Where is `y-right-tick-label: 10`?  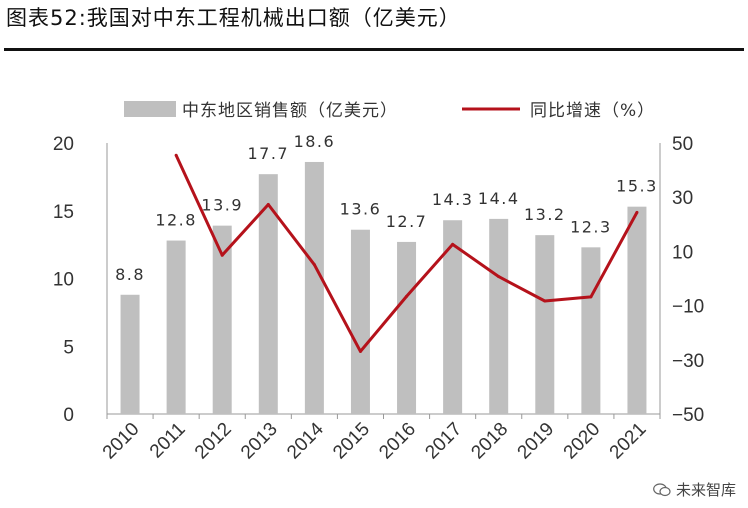
y-right-tick-label: 10 is located at coordinates (682, 252).